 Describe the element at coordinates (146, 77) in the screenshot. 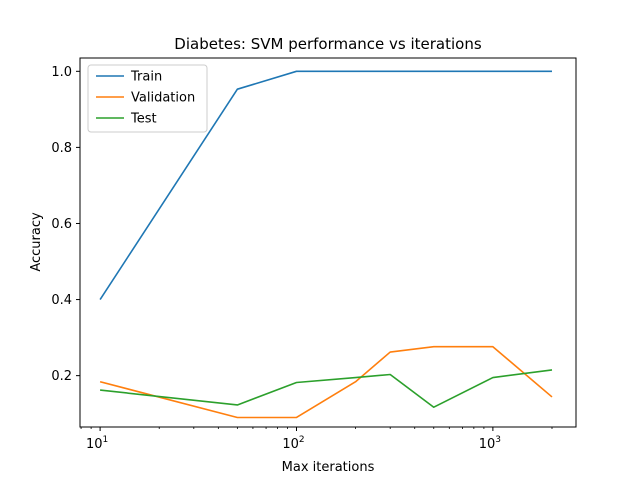

I see `legend-label-train: Train` at that location.